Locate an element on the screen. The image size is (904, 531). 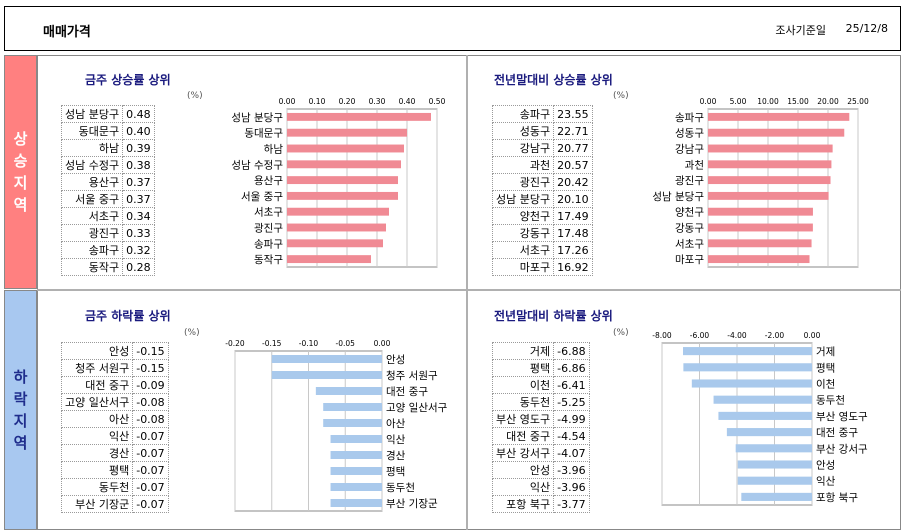
table-row: 부산 영도구 -4.99 is located at coordinates (540, 419).